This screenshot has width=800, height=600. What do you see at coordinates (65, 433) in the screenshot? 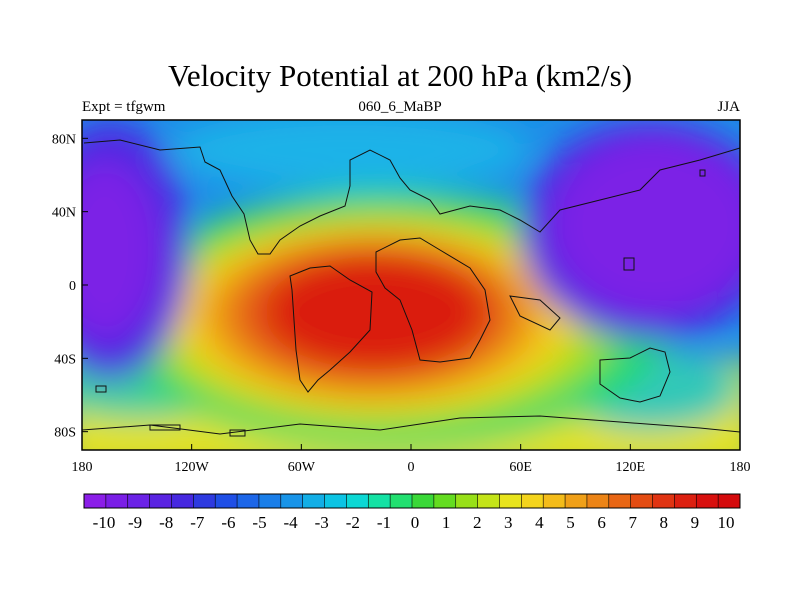
I see `y-tick-label: 80S` at bounding box center [65, 433].